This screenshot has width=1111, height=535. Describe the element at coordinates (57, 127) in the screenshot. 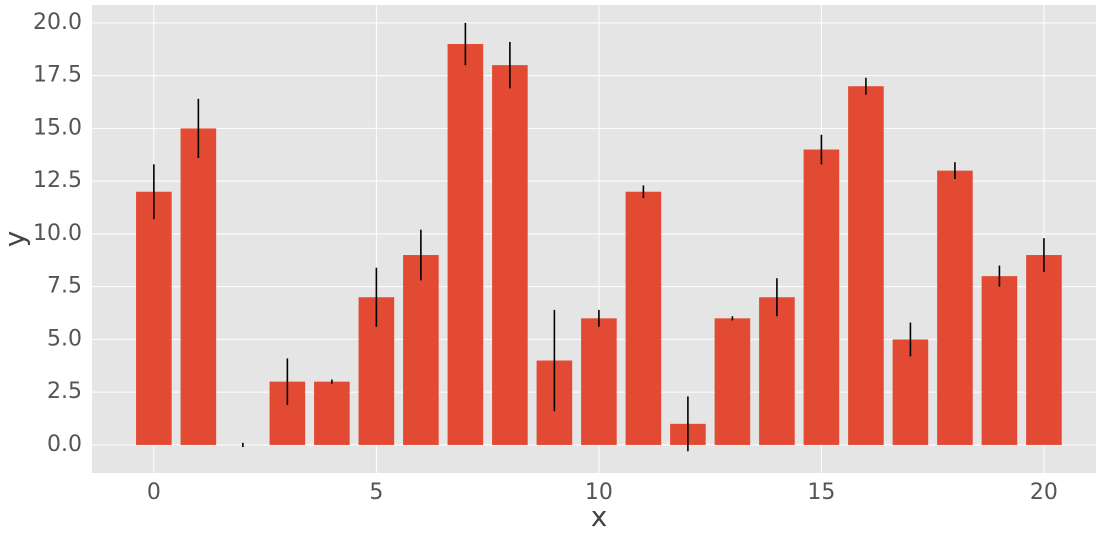

I see `y-tick-label: 15.0` at that location.